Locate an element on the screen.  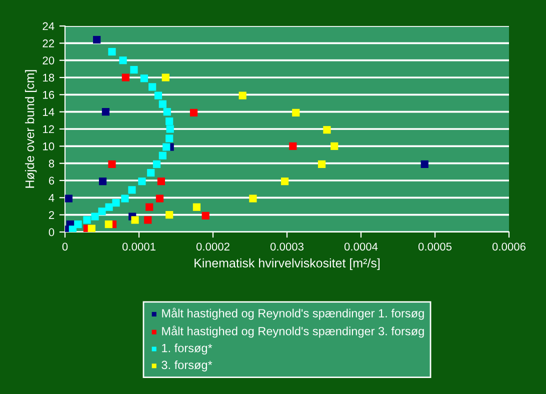
y-tick-label: 18 is located at coordinates (48, 78).